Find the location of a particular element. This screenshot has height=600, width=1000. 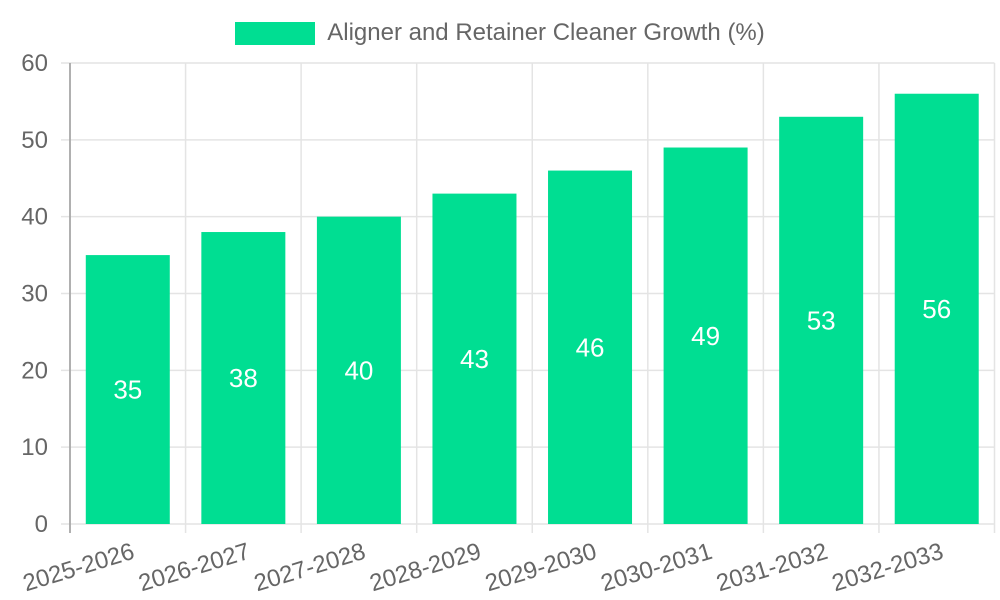

bar-value-label: 46 is located at coordinates (590, 347).